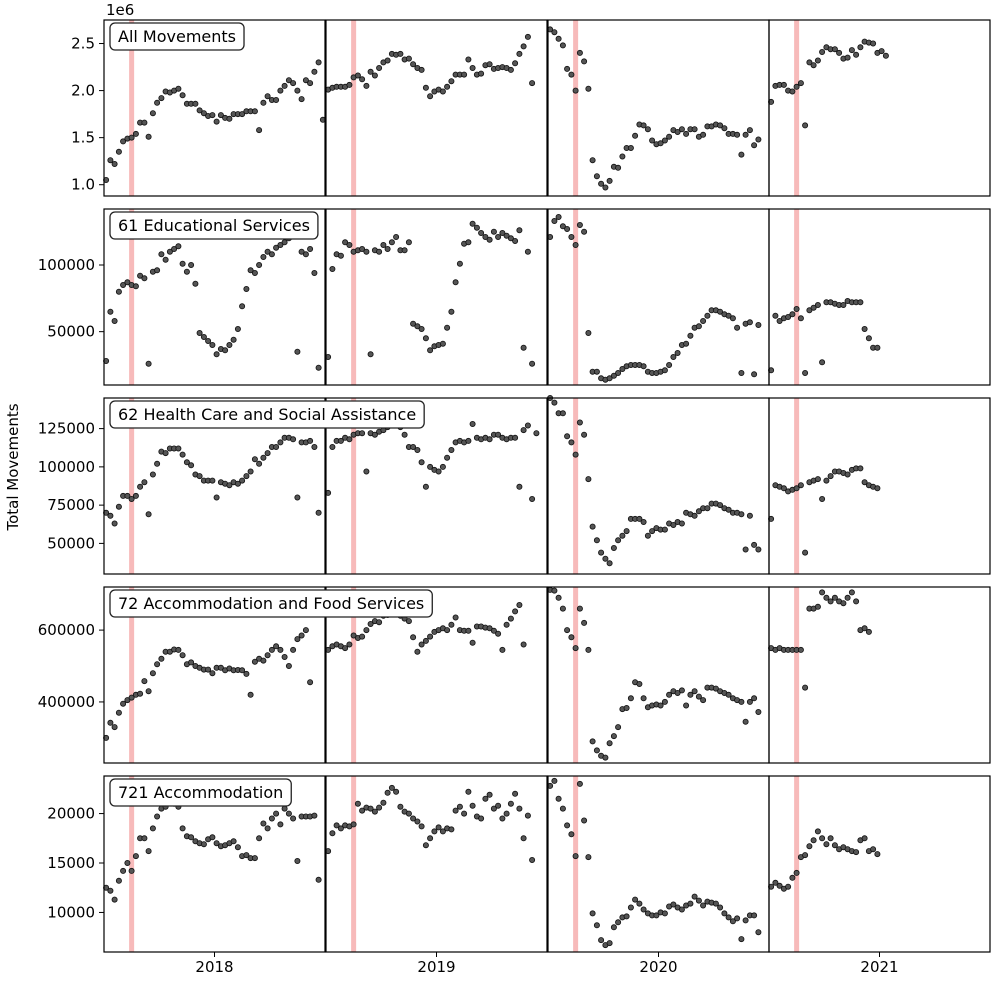  I want to click on panel-title: All Movements, so click(177, 36).